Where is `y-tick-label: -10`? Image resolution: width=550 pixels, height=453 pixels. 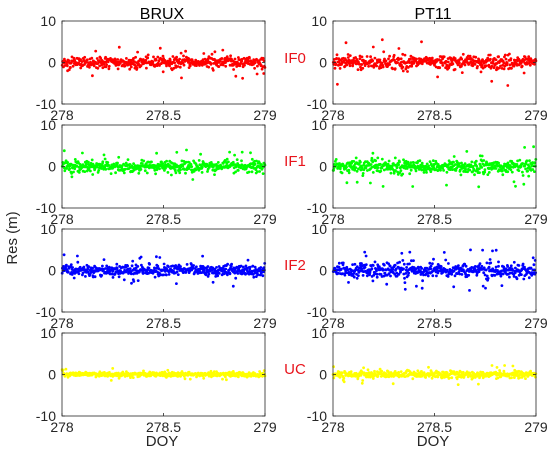
y-tick-label: -10 is located at coordinates (46, 416).